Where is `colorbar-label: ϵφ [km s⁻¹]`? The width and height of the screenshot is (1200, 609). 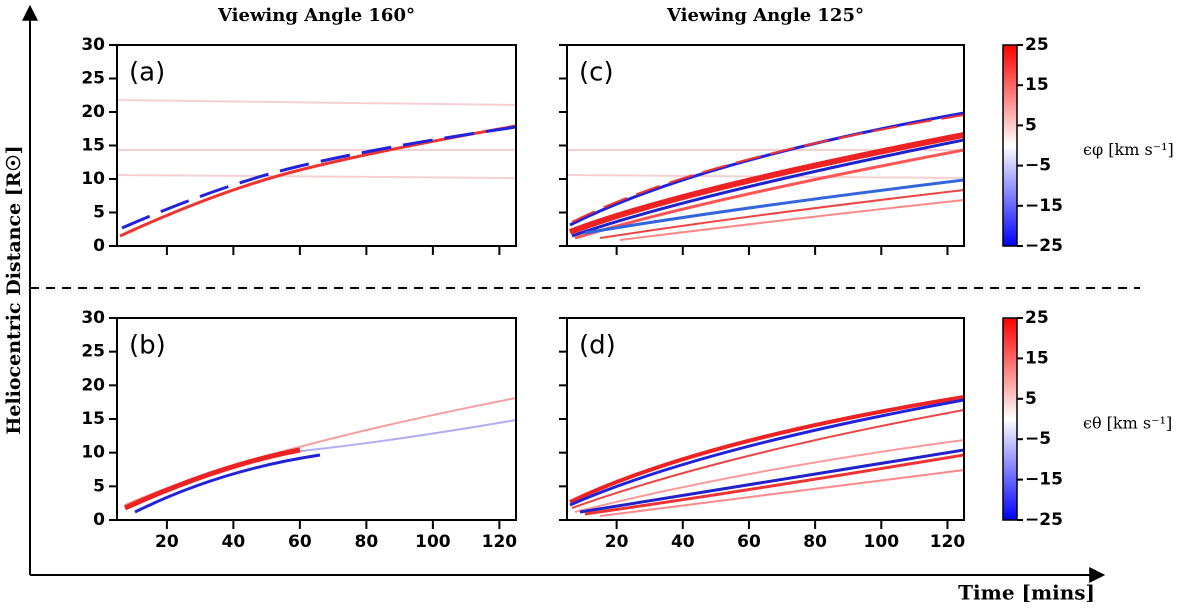
colorbar-label: ϵφ [km s⁻¹] is located at coordinates (1128, 149).